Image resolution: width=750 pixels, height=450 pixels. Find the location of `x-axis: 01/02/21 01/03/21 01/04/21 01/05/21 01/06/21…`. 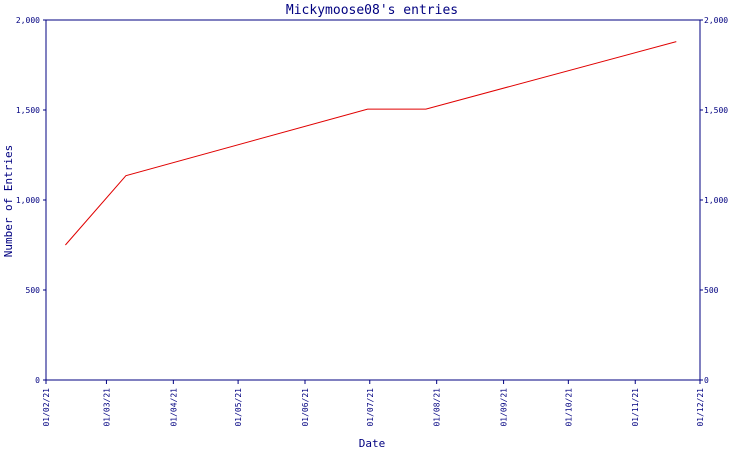

x-axis: 01/02/21 01/03/21 01/04/21 01/05/21 01/06/21… is located at coordinates (373, 403).